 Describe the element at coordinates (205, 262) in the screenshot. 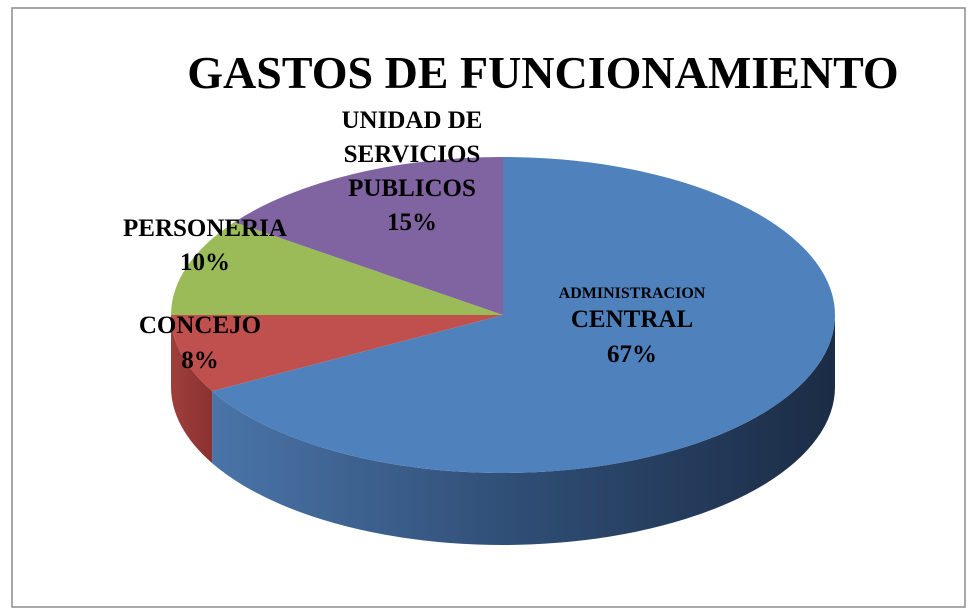

I see `value-label: 10%` at that location.